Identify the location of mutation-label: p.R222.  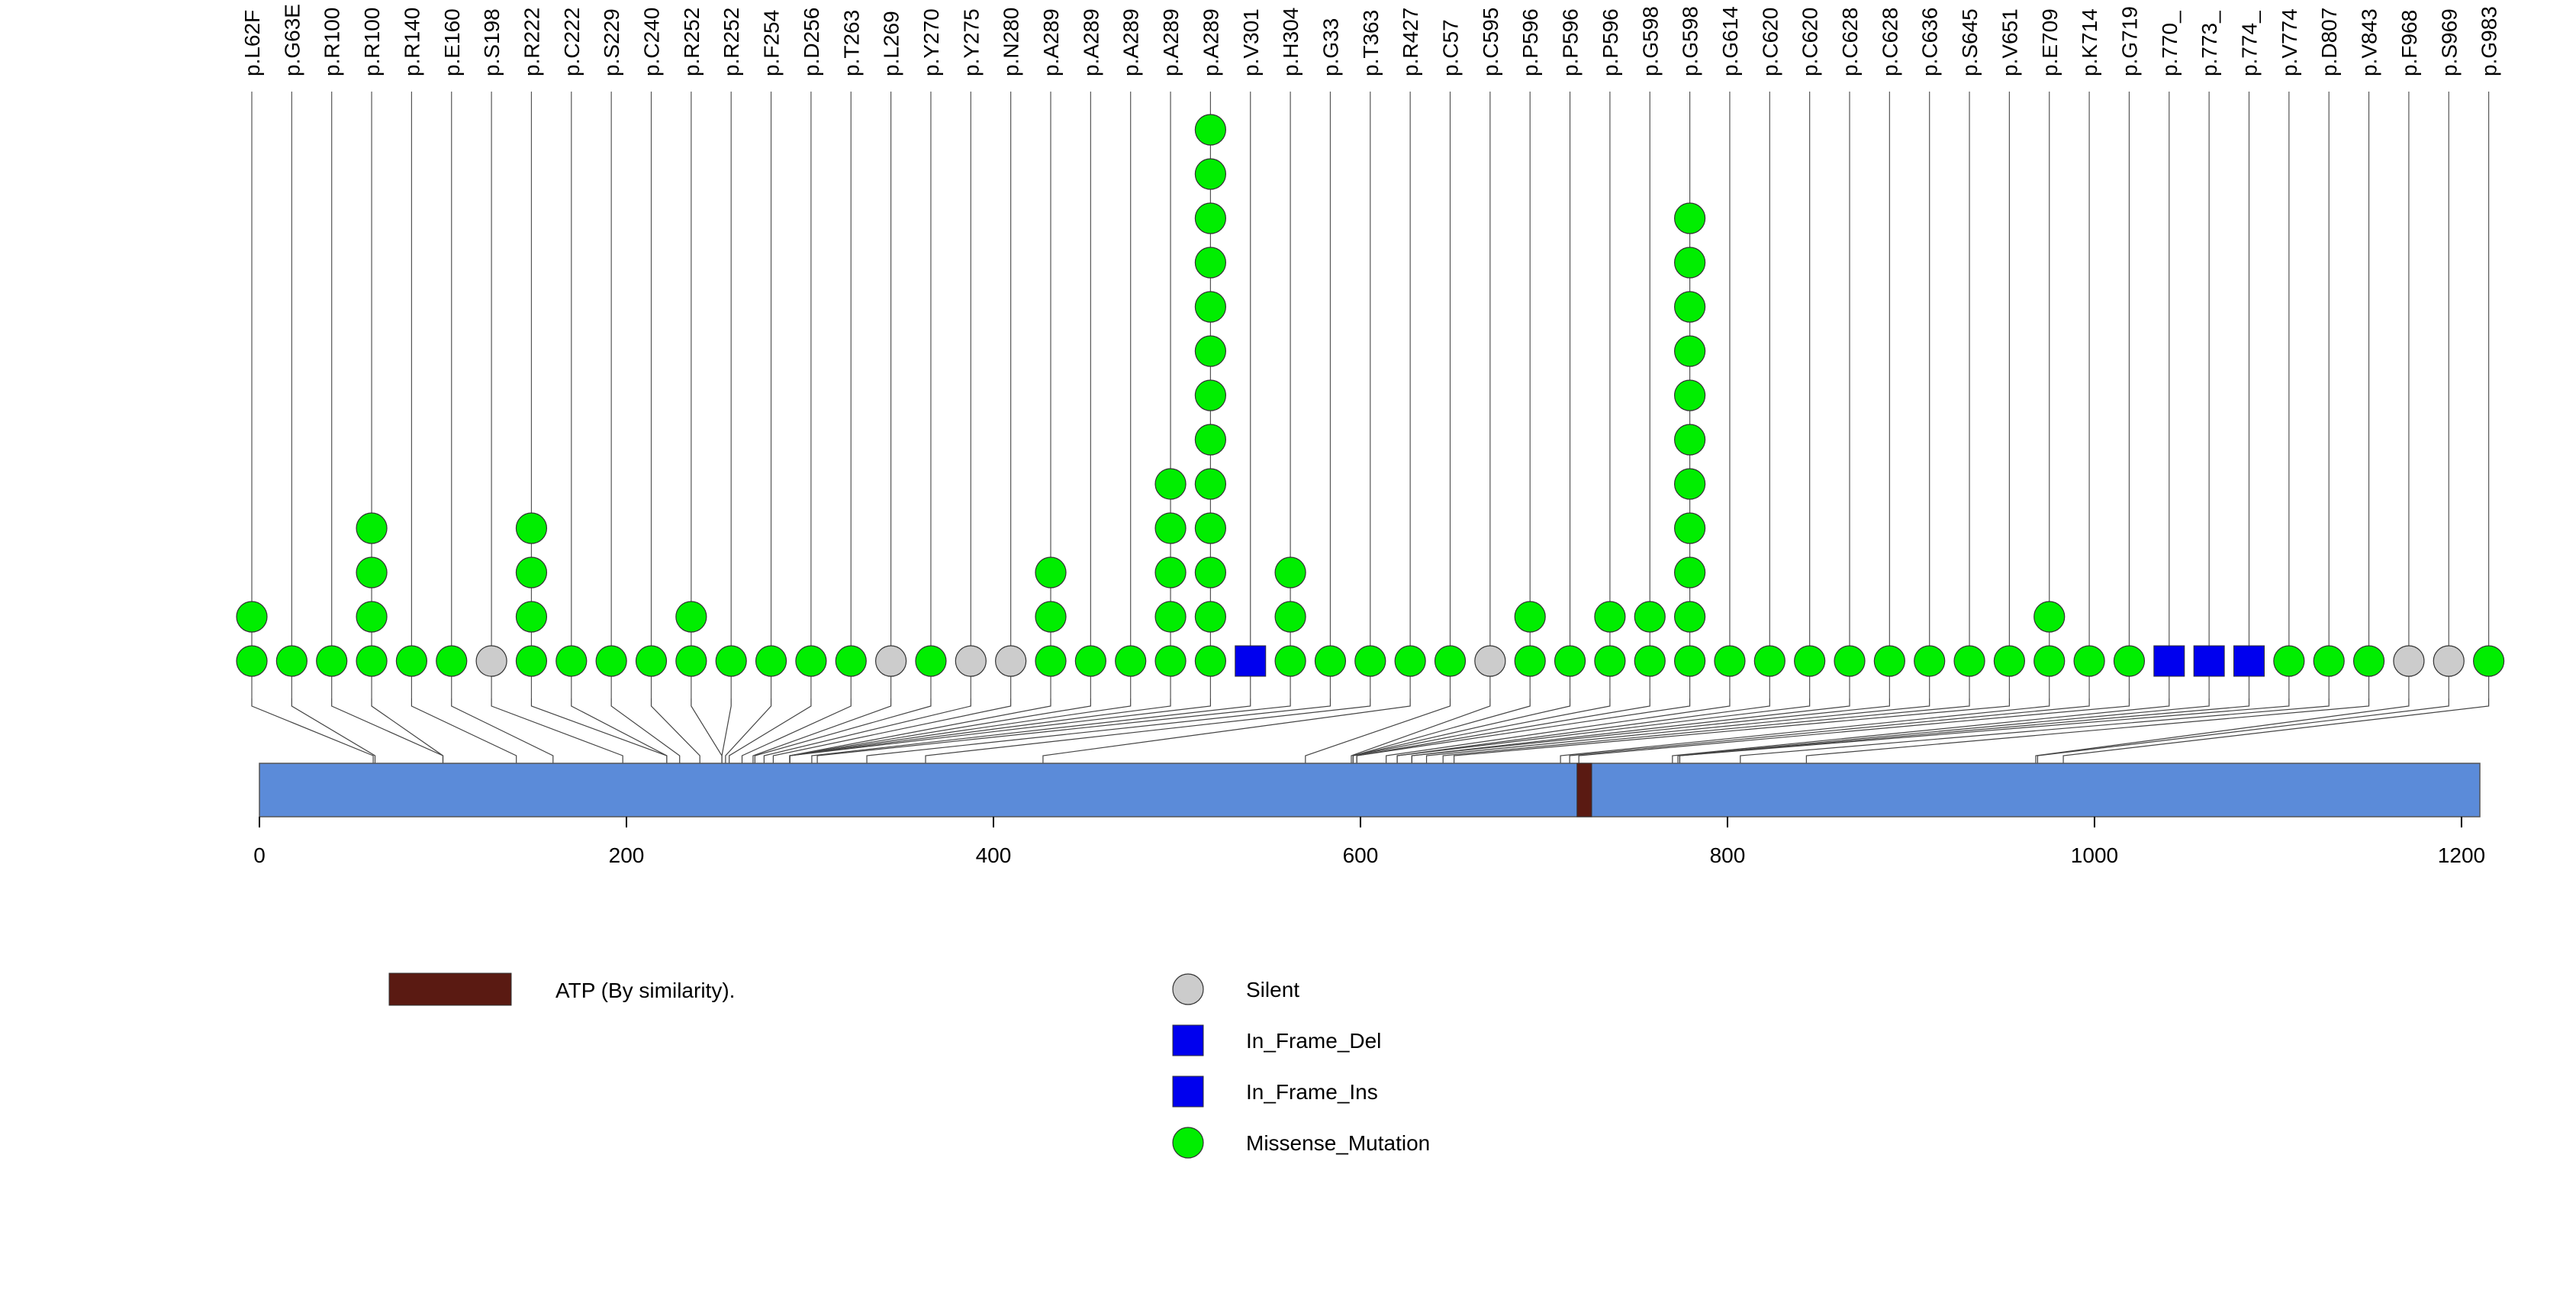
(531, 42).